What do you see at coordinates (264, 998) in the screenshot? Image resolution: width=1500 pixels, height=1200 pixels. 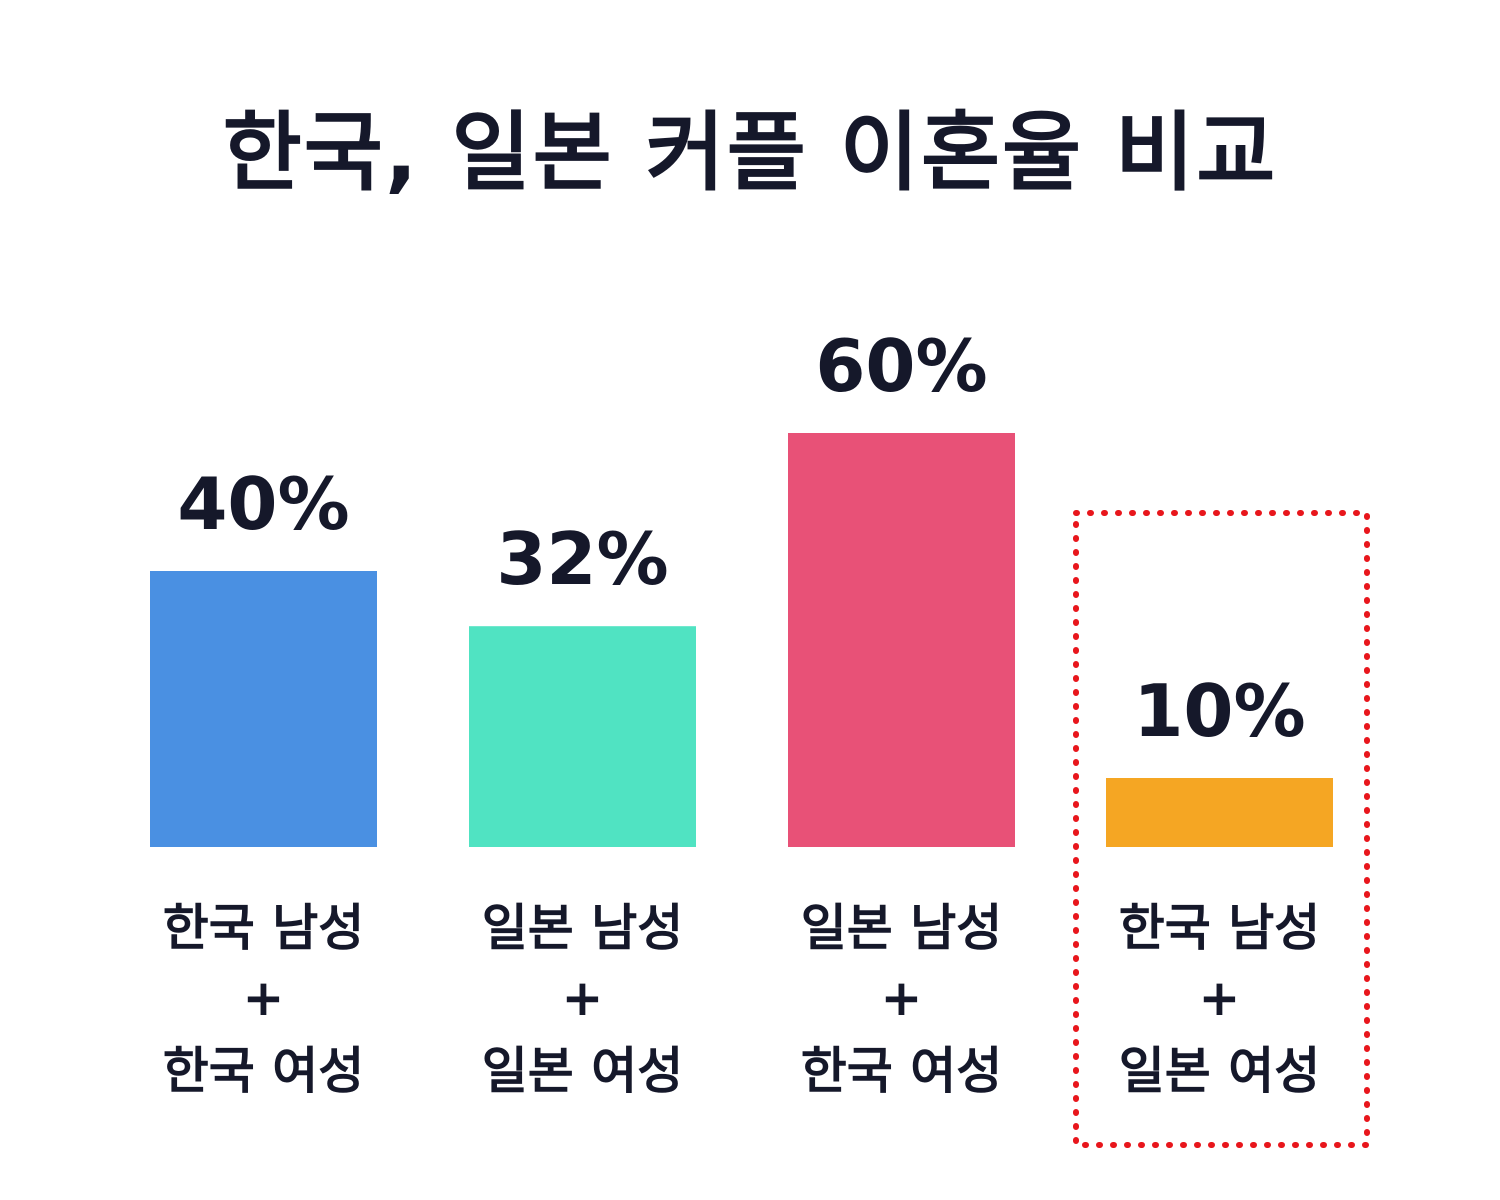 I see `category-label-1-line-2: +` at bounding box center [264, 998].